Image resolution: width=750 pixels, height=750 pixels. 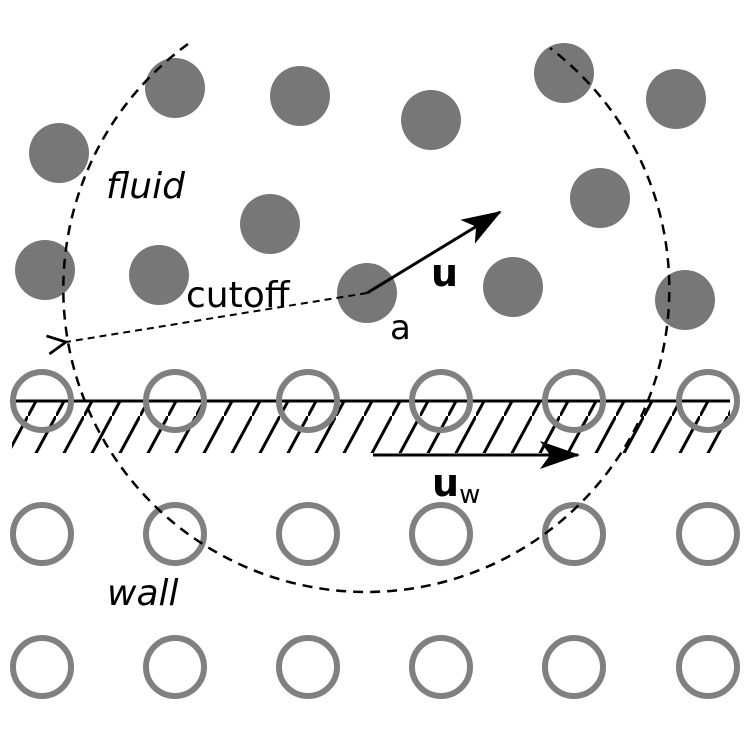 What do you see at coordinates (238, 295) in the screenshot?
I see `cutoff-label: cutoff` at bounding box center [238, 295].